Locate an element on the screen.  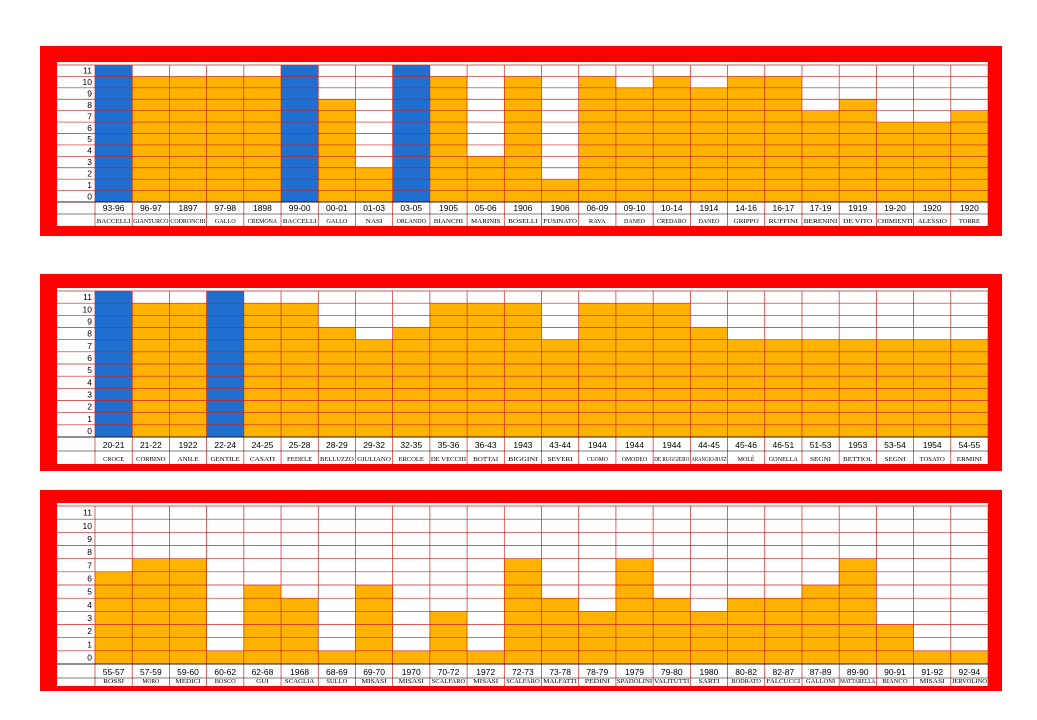
minister-name-label: CODRONCHI is located at coordinates (187, 222).